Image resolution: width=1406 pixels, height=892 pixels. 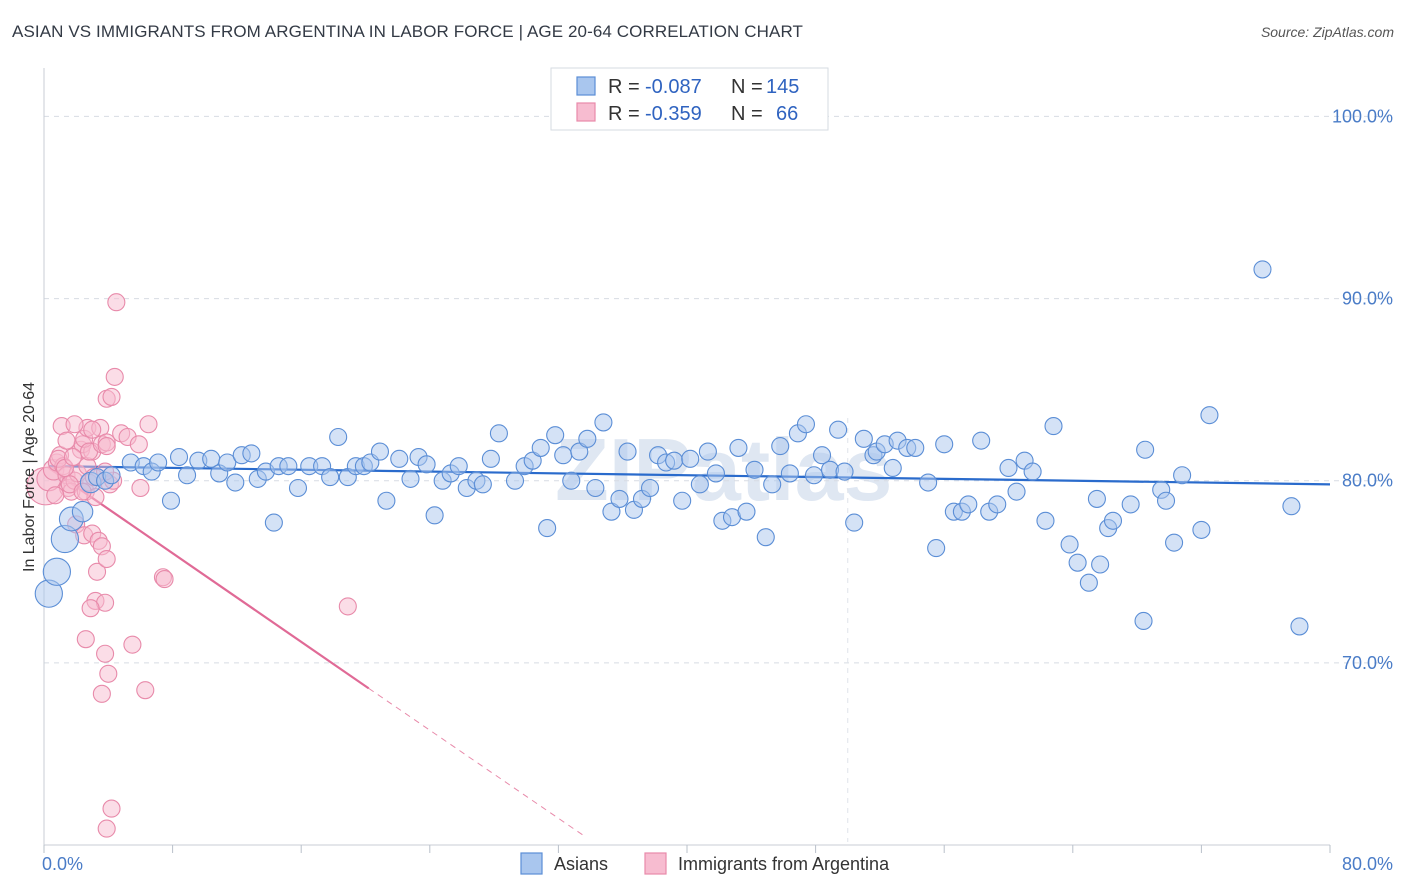 What do you see at coordinates (784, 864) in the screenshot?
I see `bottom-legend-label-argentina: Immigrants from Argentina` at bounding box center [784, 864].